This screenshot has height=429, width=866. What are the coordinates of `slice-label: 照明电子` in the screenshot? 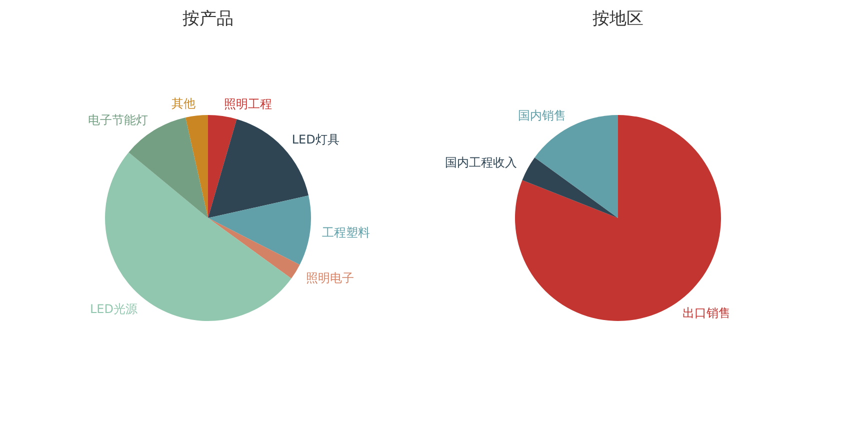 It's located at (330, 278).